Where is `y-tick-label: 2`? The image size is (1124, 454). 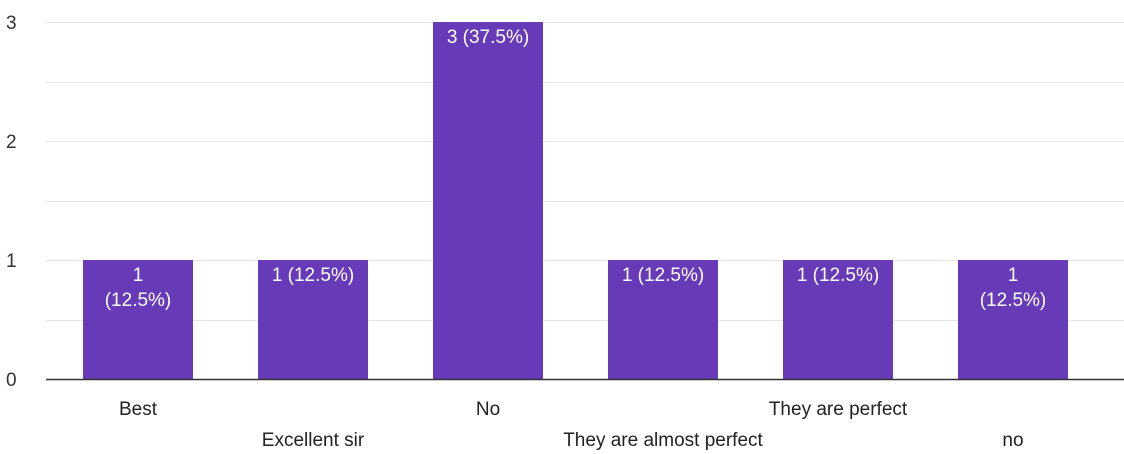
y-tick-label: 2 is located at coordinates (11, 142).